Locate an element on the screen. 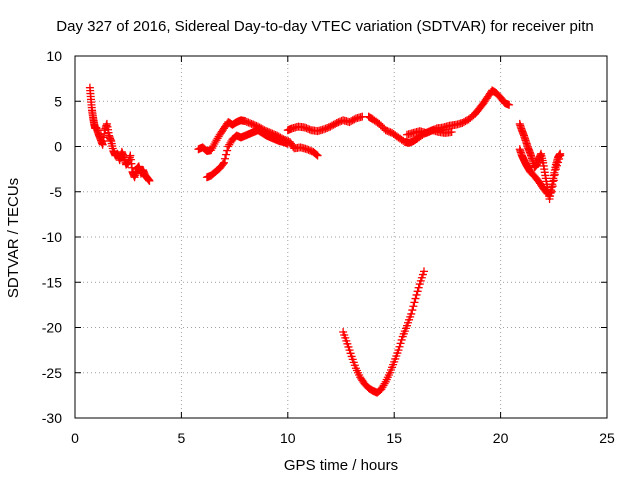 Image resolution: width=640 pixels, height=480 pixels. y-tick-label: -10 is located at coordinates (52, 237).